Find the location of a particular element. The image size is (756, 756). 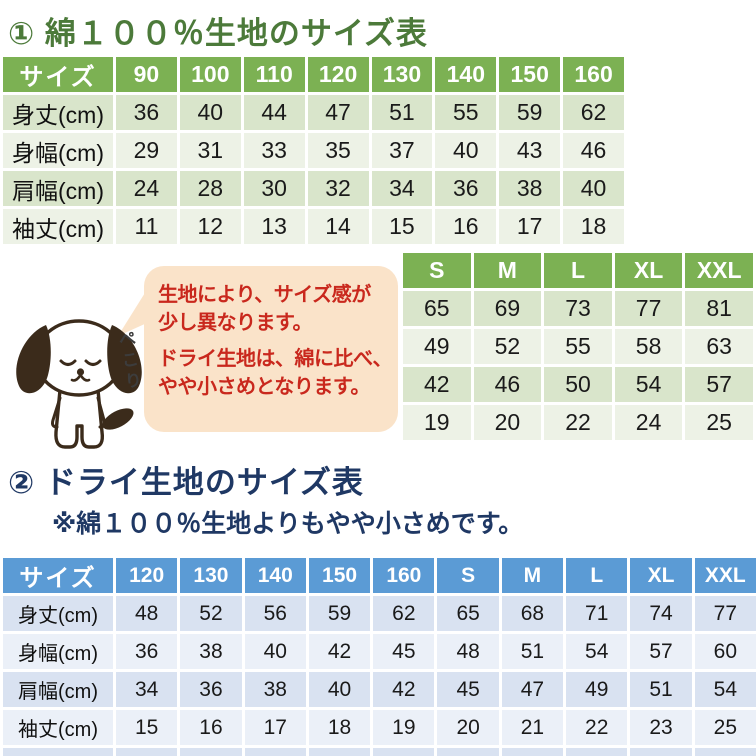

header-cell: 120 is located at coordinates (338, 74).